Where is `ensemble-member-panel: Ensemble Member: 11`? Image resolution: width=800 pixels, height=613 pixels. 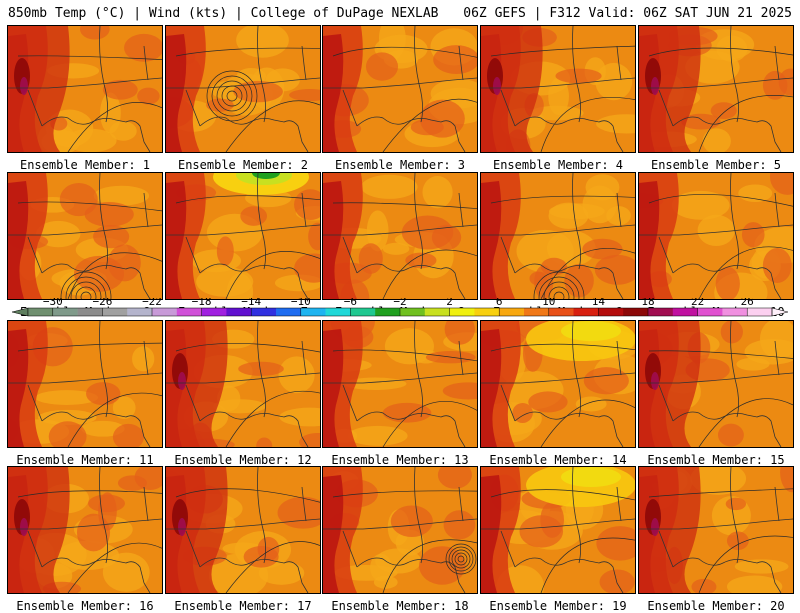
ensemble-member-panel: Ensemble Member: 11 is located at coordinates (85, 393).